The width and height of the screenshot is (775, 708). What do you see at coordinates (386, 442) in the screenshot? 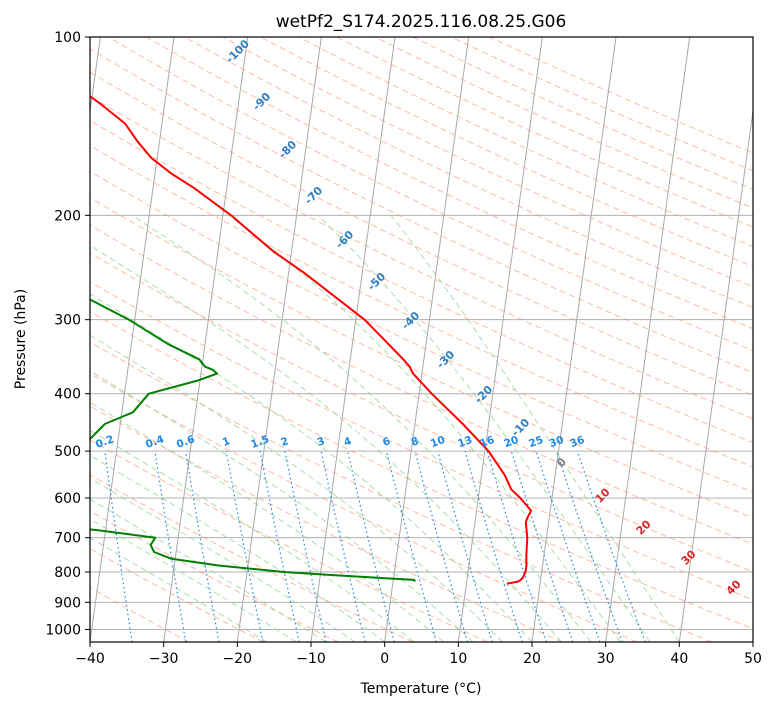
I see `mixing-ratio-label: 6` at bounding box center [386, 442].